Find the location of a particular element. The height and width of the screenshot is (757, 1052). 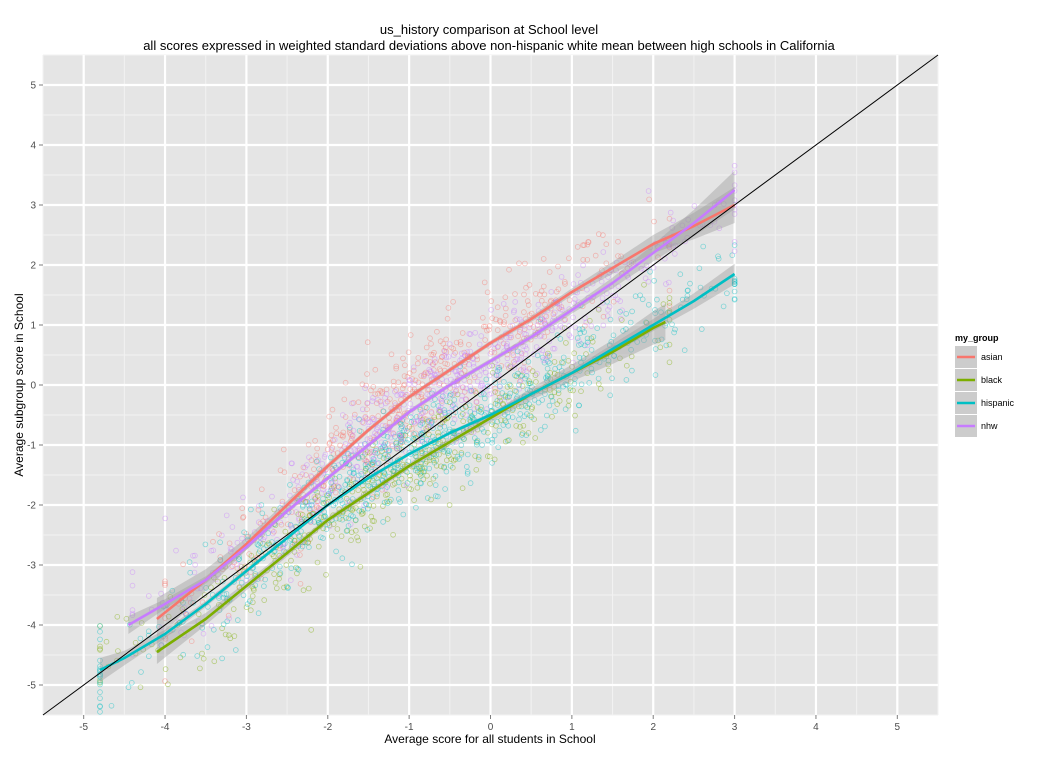

legend-label-hispanic: hispanic is located at coordinates (998, 403).